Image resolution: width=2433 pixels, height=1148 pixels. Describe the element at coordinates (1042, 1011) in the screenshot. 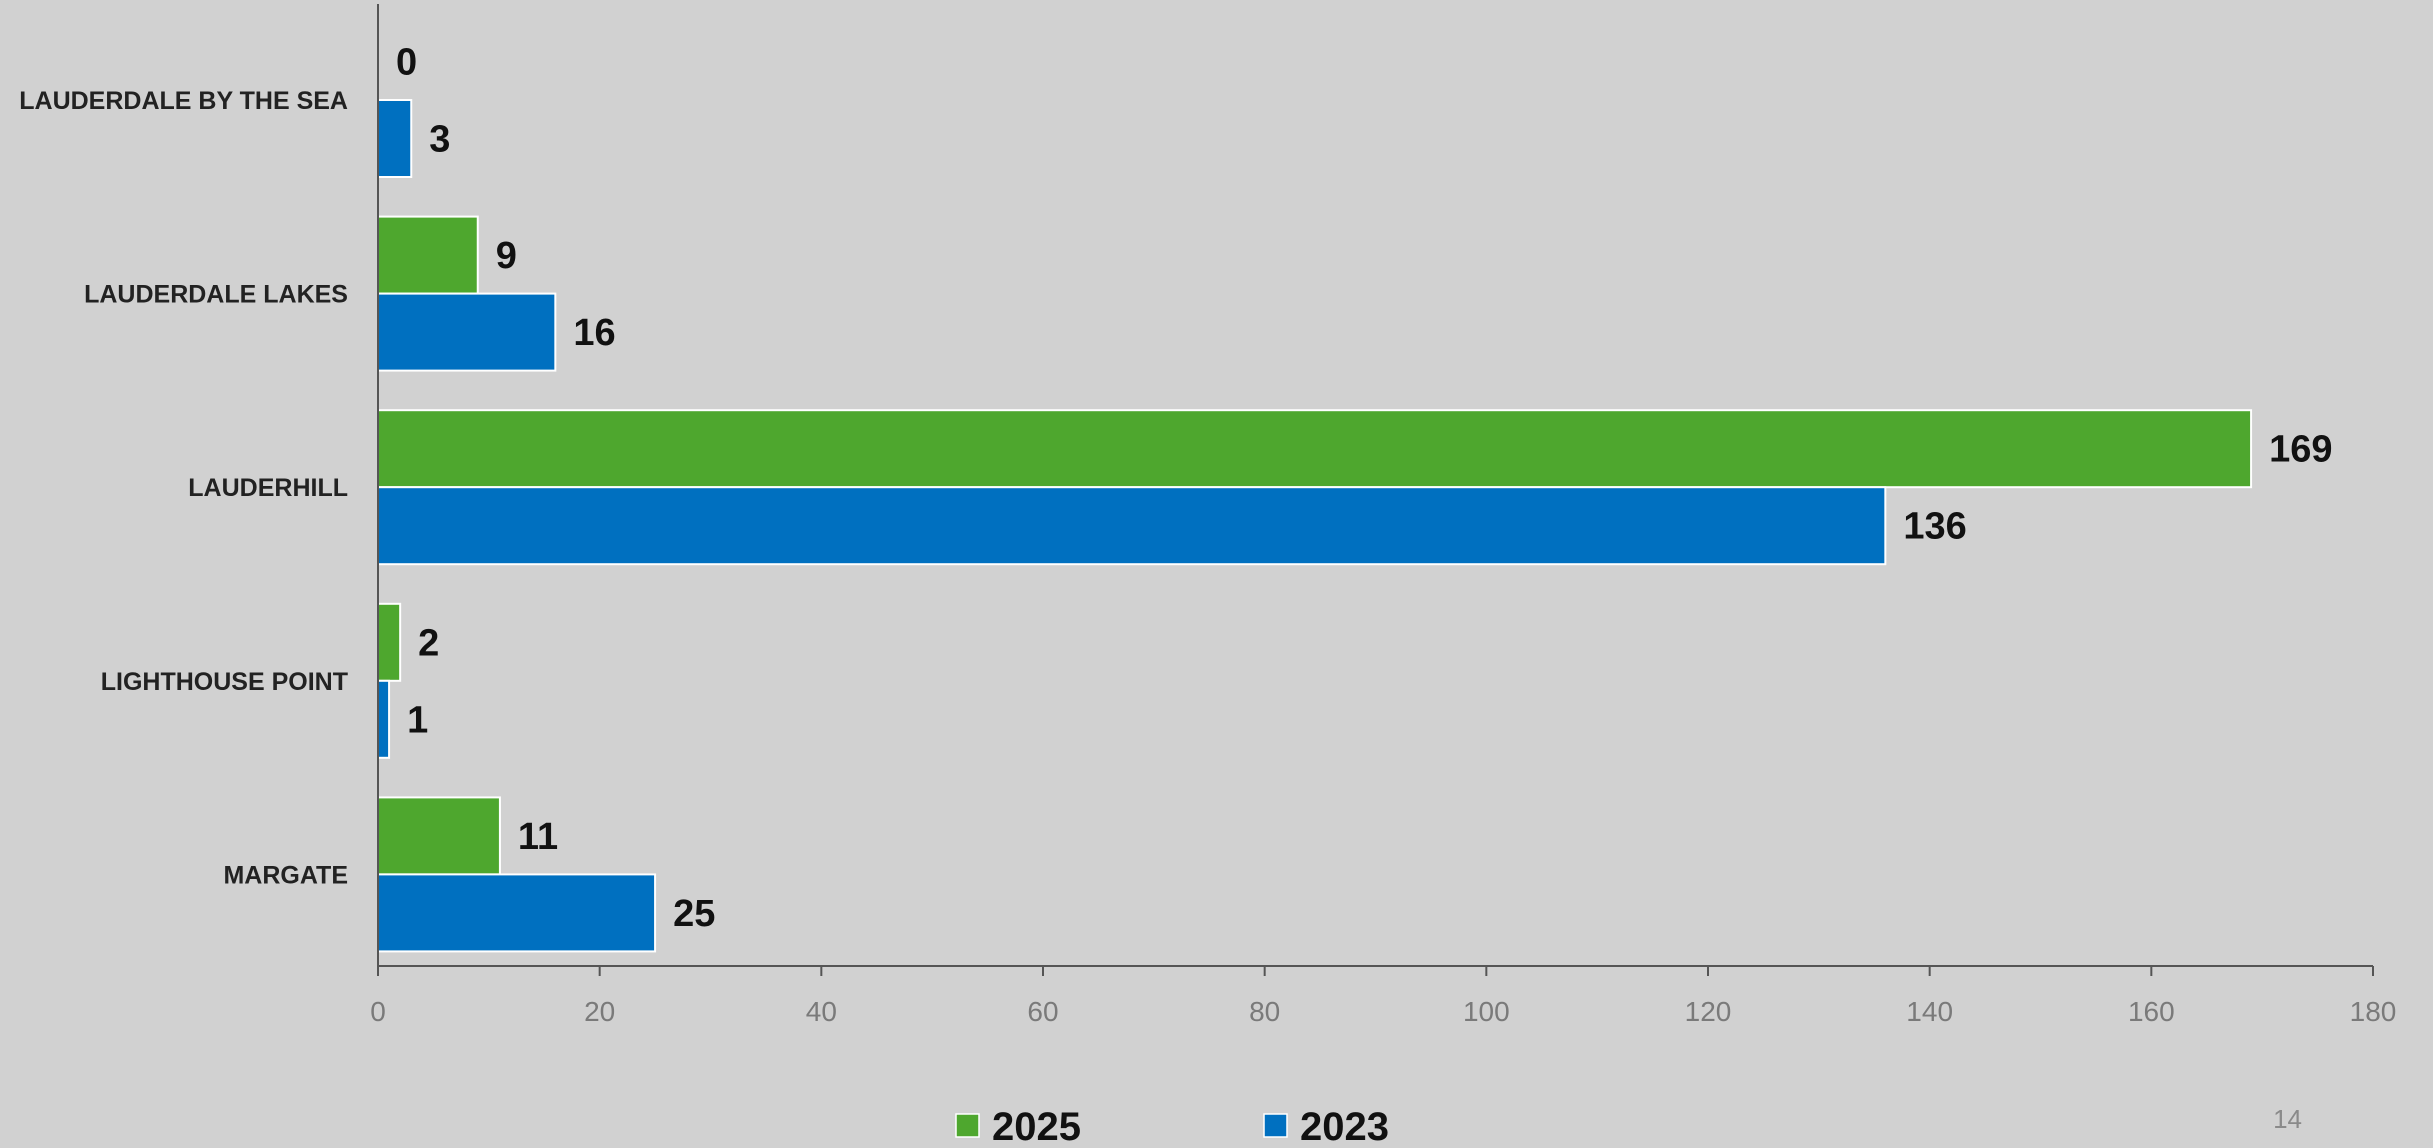

I see `x-tick-label: 60` at that location.